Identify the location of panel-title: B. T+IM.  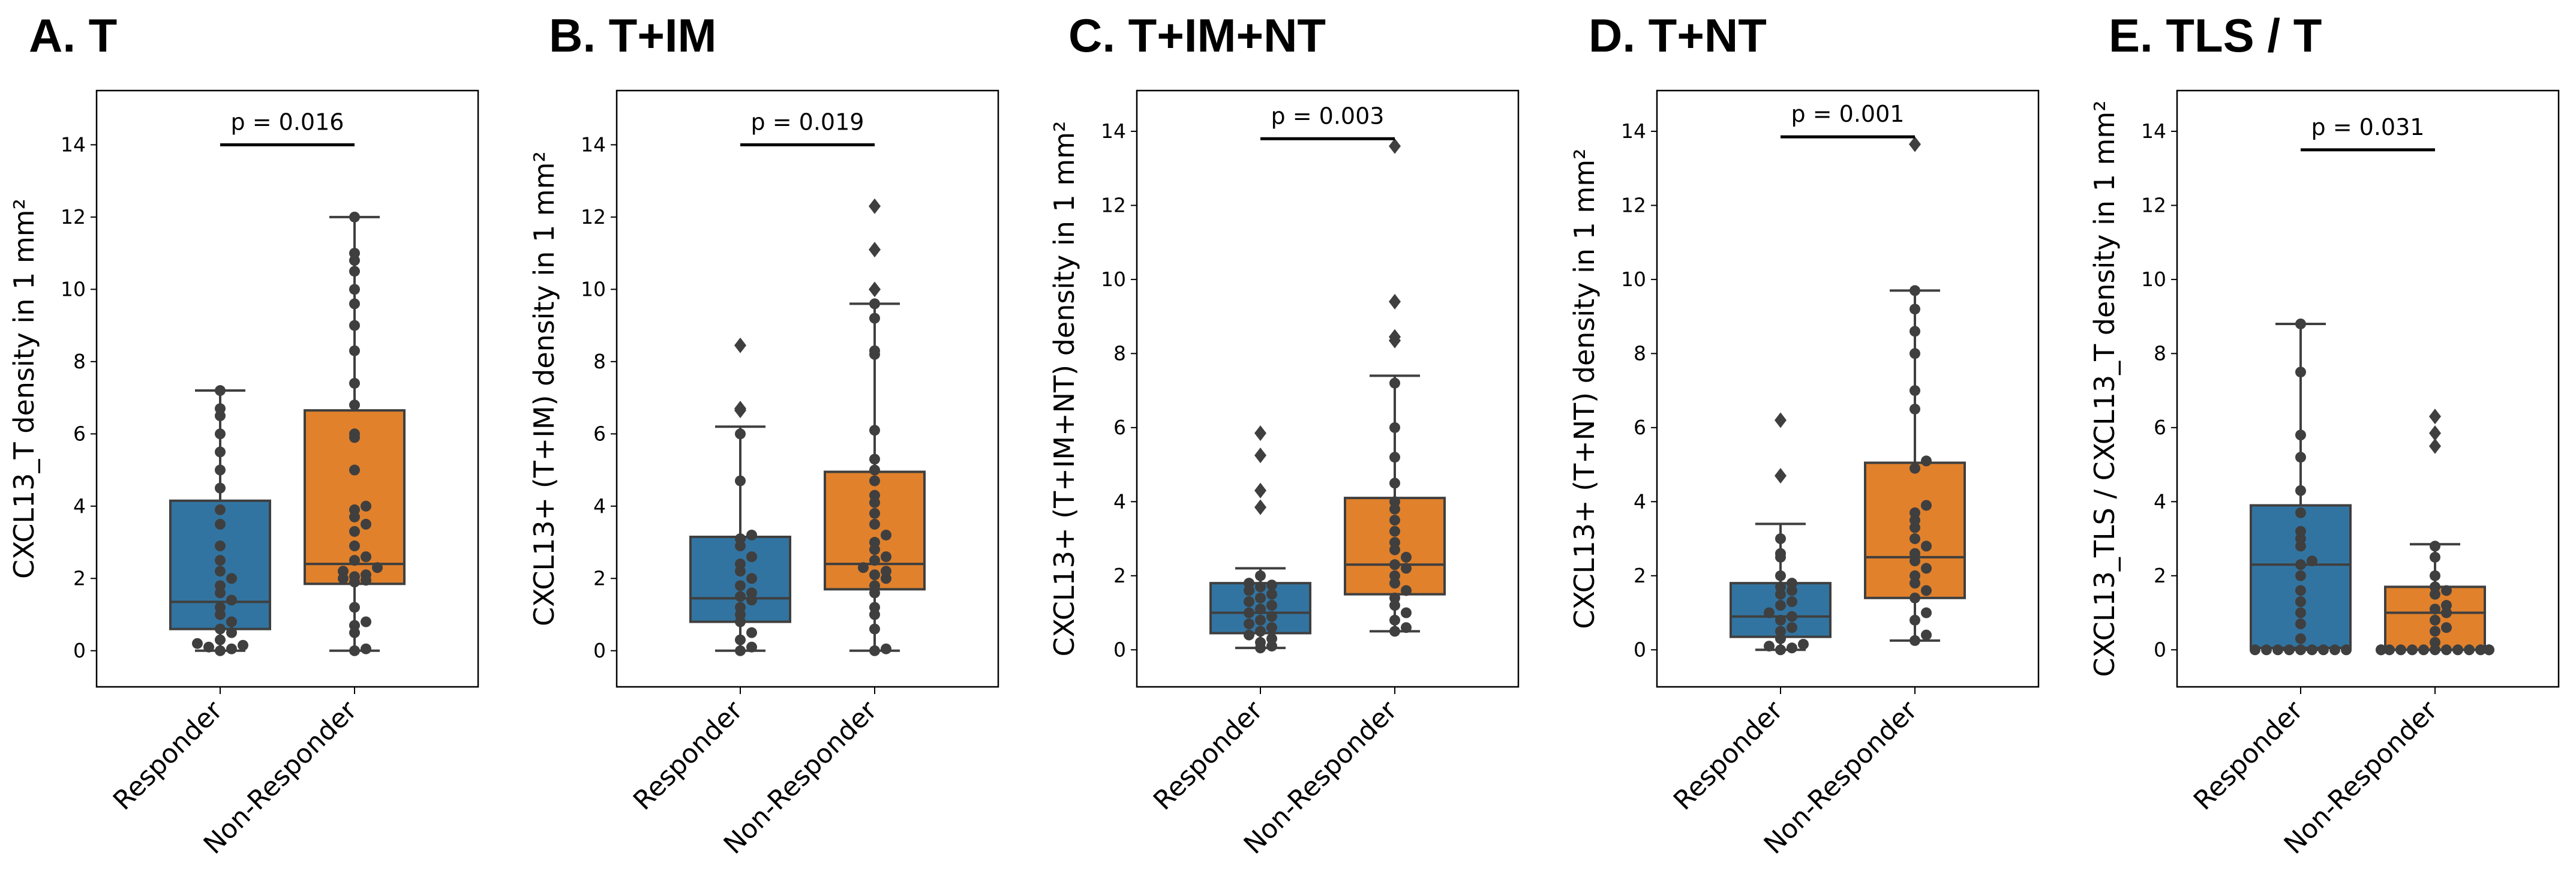
(633, 35).